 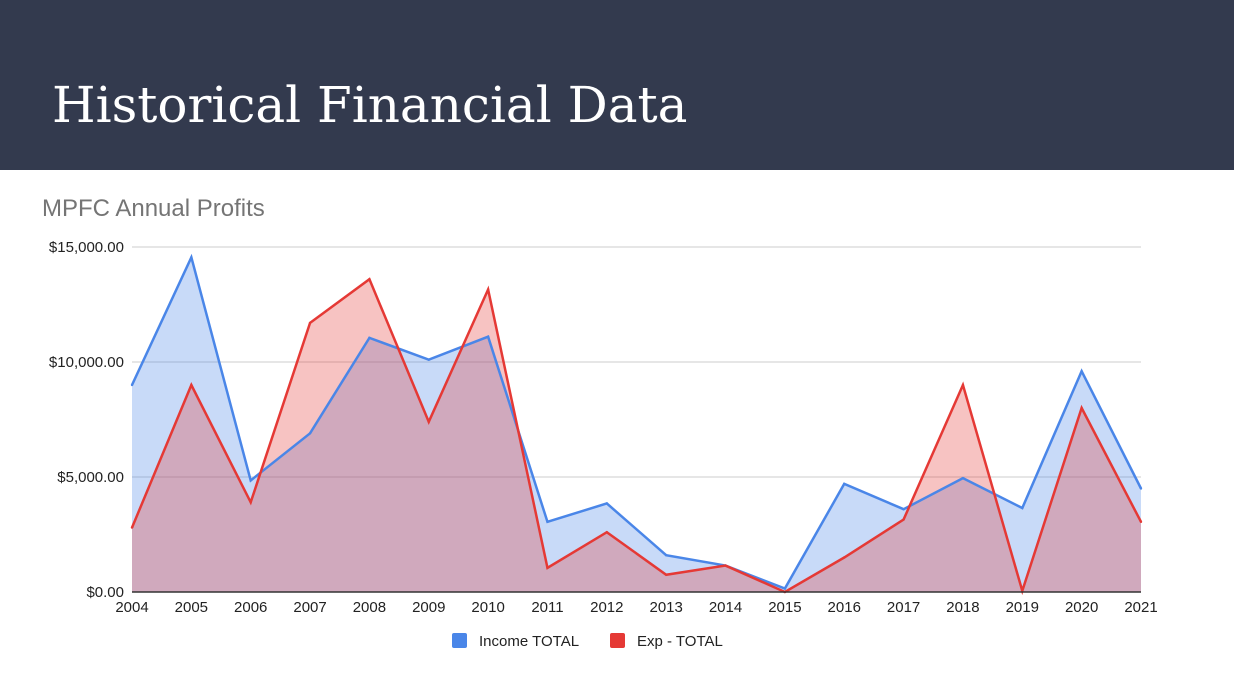 What do you see at coordinates (606, 607) in the screenshot?
I see `x-tick-label: 2012` at bounding box center [606, 607].